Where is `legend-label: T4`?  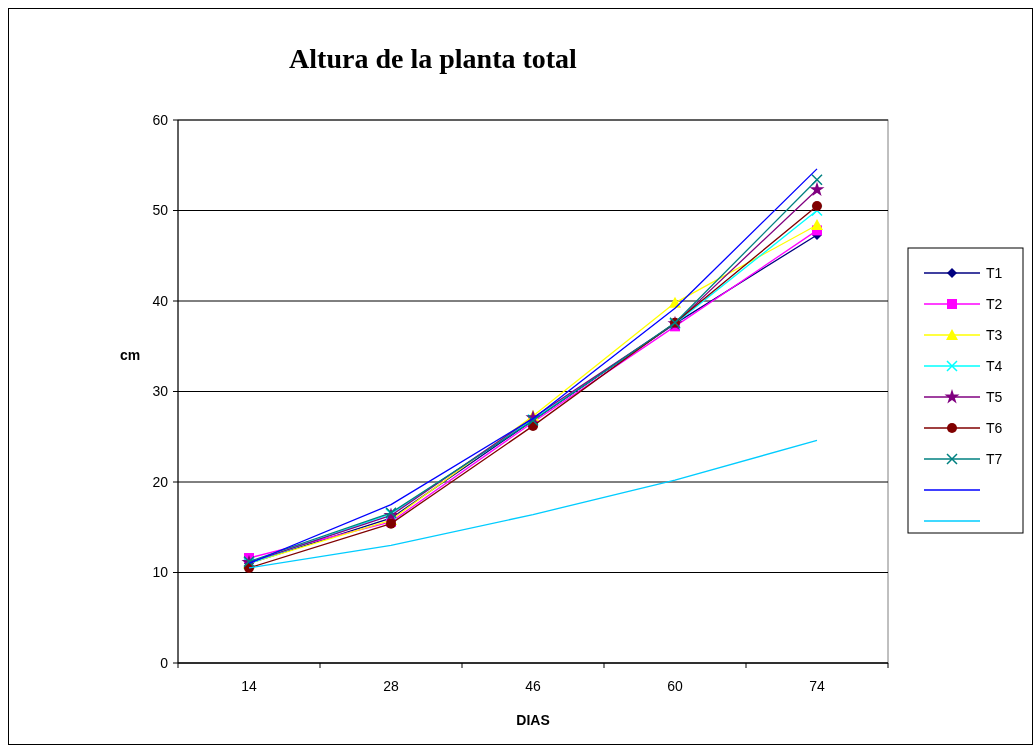
legend-label: T4 is located at coordinates (994, 365).